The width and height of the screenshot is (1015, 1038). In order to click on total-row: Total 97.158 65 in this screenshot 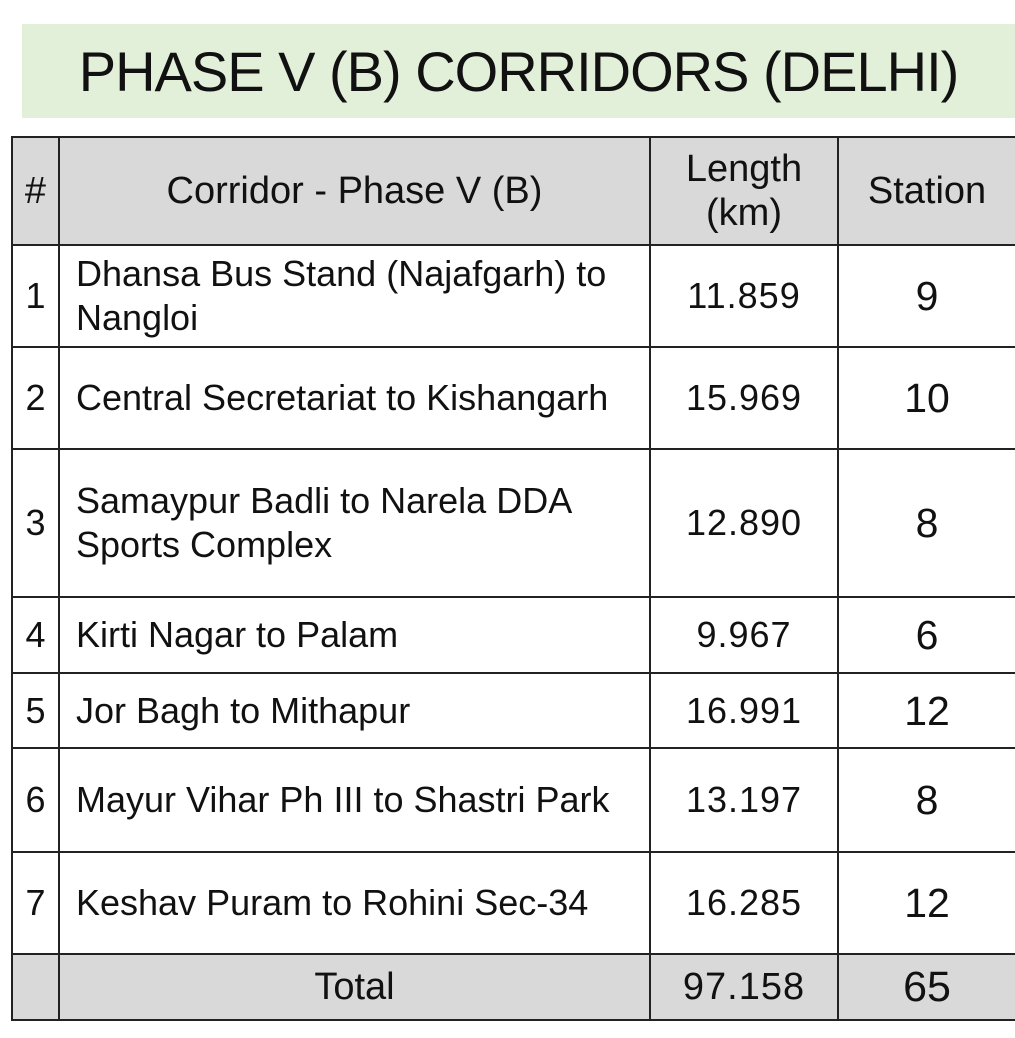, I will do `click(513, 987)`.